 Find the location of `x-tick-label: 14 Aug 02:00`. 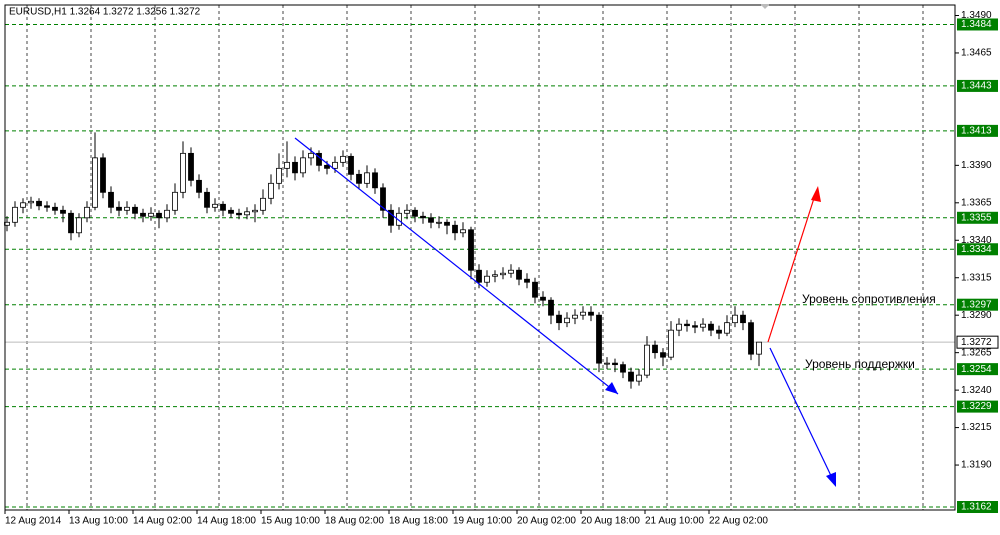

x-tick-label: 14 Aug 02:00 is located at coordinates (162, 521).